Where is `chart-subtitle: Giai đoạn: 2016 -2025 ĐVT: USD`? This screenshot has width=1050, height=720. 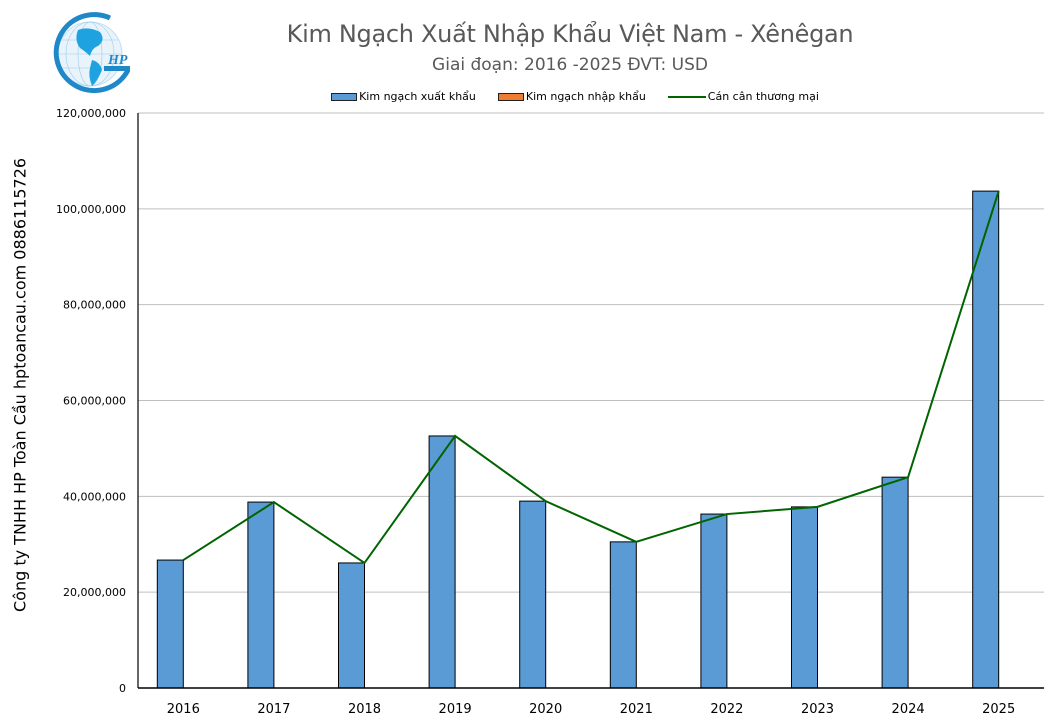 chart-subtitle: Giai đoạn: 2016 -2025 ĐVT: USD is located at coordinates (570, 65).